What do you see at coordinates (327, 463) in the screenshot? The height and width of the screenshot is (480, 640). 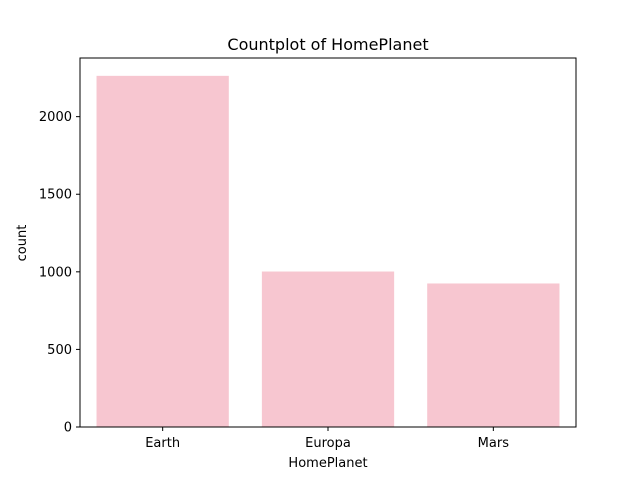 I see `x-axis-label: HomePlanet` at bounding box center [327, 463].